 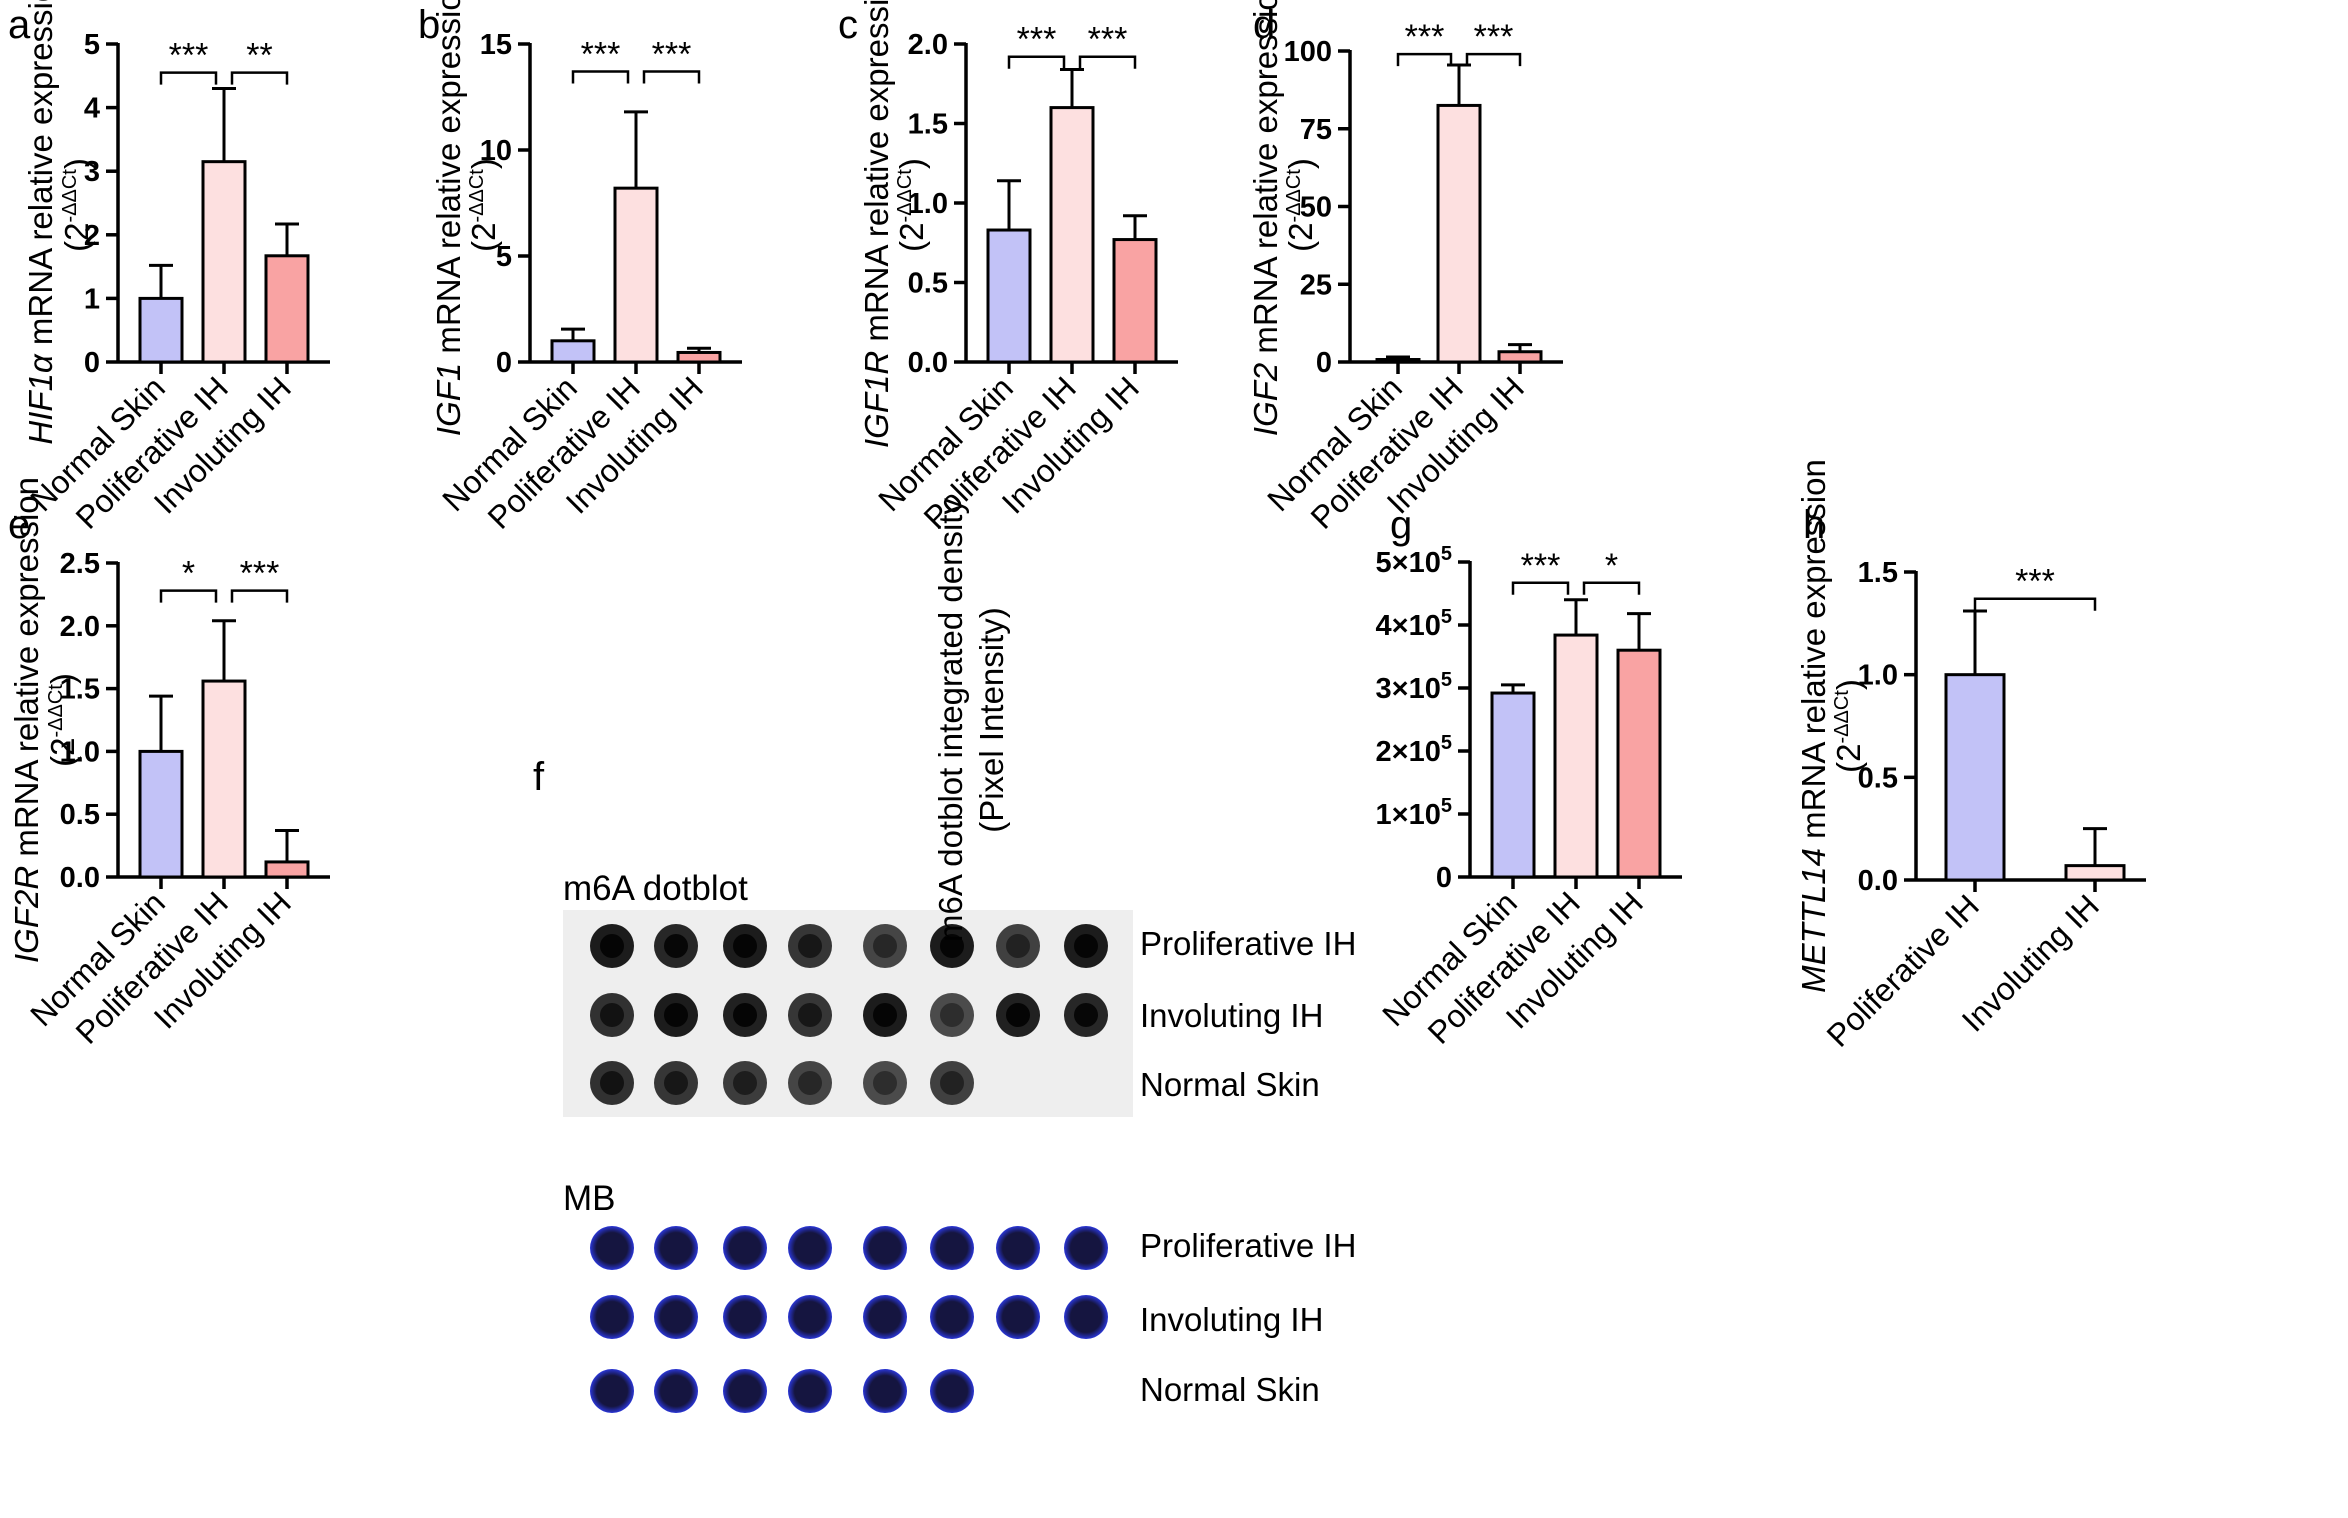 I want to click on y-axis-label: IGF1 mRNA relative expression, so click(x=448, y=218).